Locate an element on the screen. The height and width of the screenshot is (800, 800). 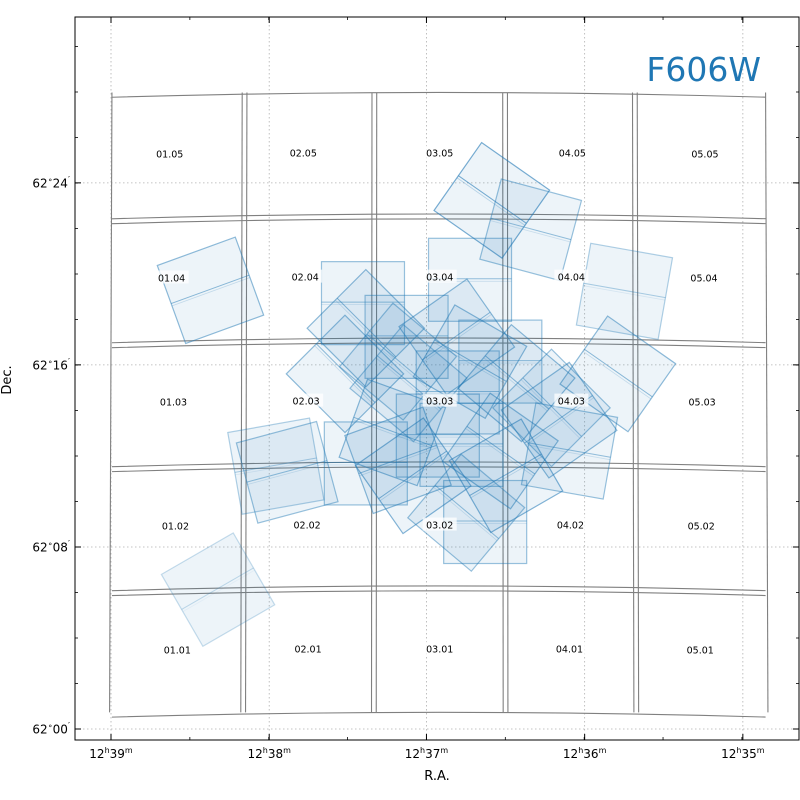
tile-label-02-05: 02.05 is located at coordinates (303, 154).